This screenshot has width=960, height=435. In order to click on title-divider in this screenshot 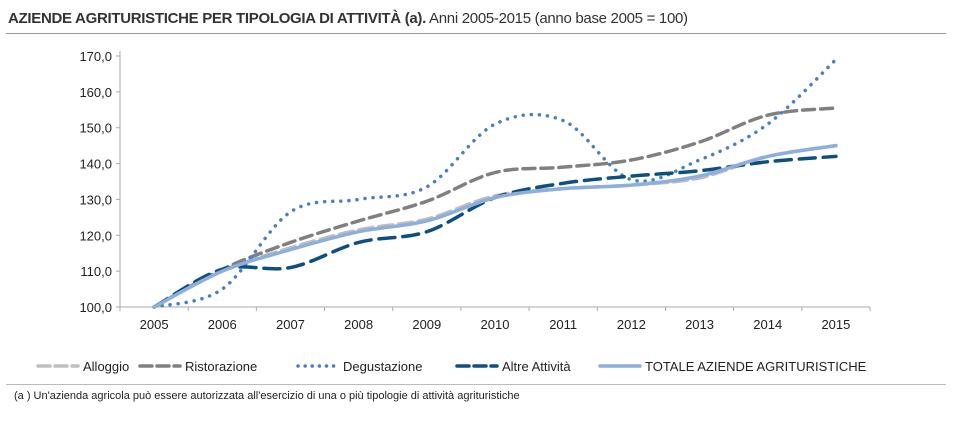, I will do `click(476, 33)`.